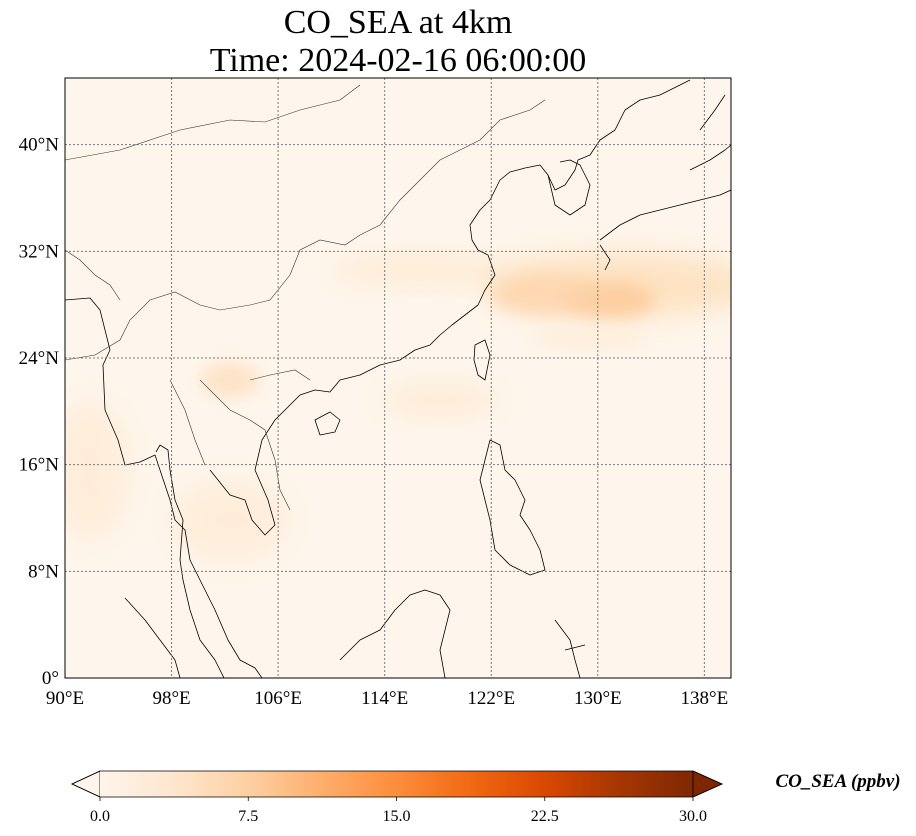  What do you see at coordinates (50, 678) in the screenshot?
I see `lat-tick-label: 0°` at bounding box center [50, 678].